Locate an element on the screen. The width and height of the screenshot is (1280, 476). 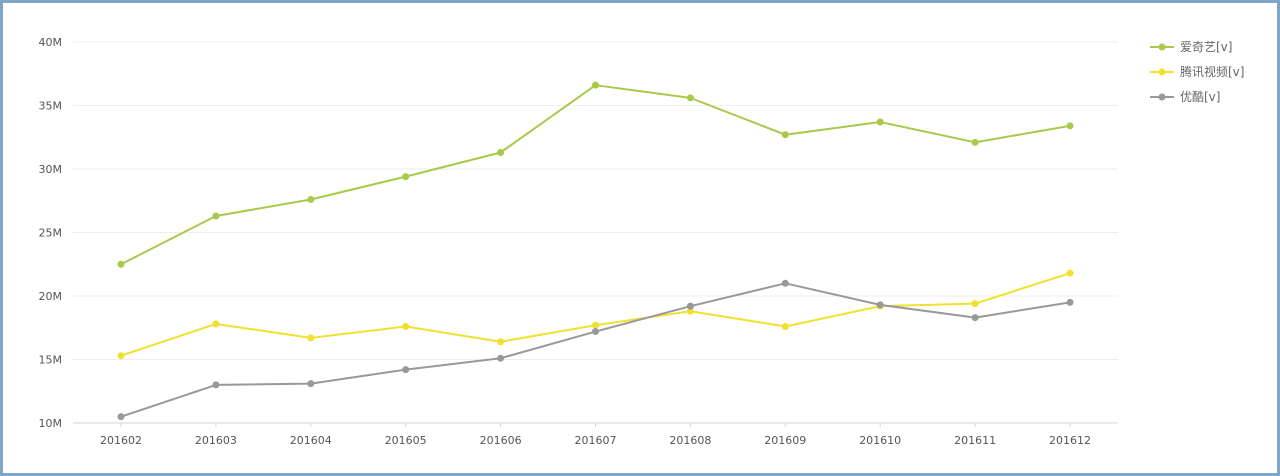
y-tick-label: 10M is located at coordinates (51, 423).